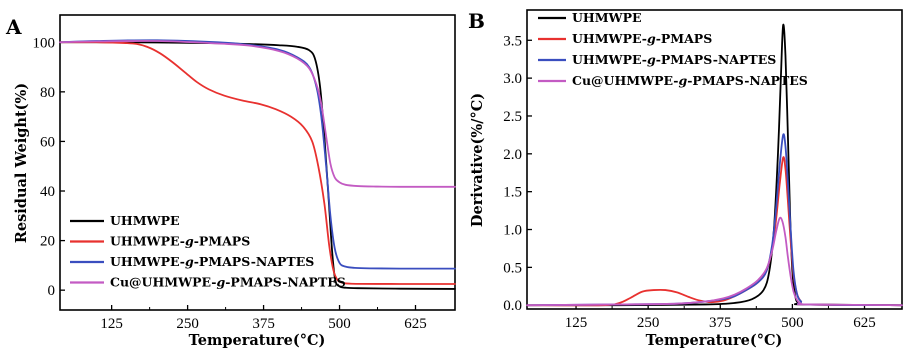  Describe the element at coordinates (13, 27) in the screenshot. I see `panel-a-letter: A` at that location.